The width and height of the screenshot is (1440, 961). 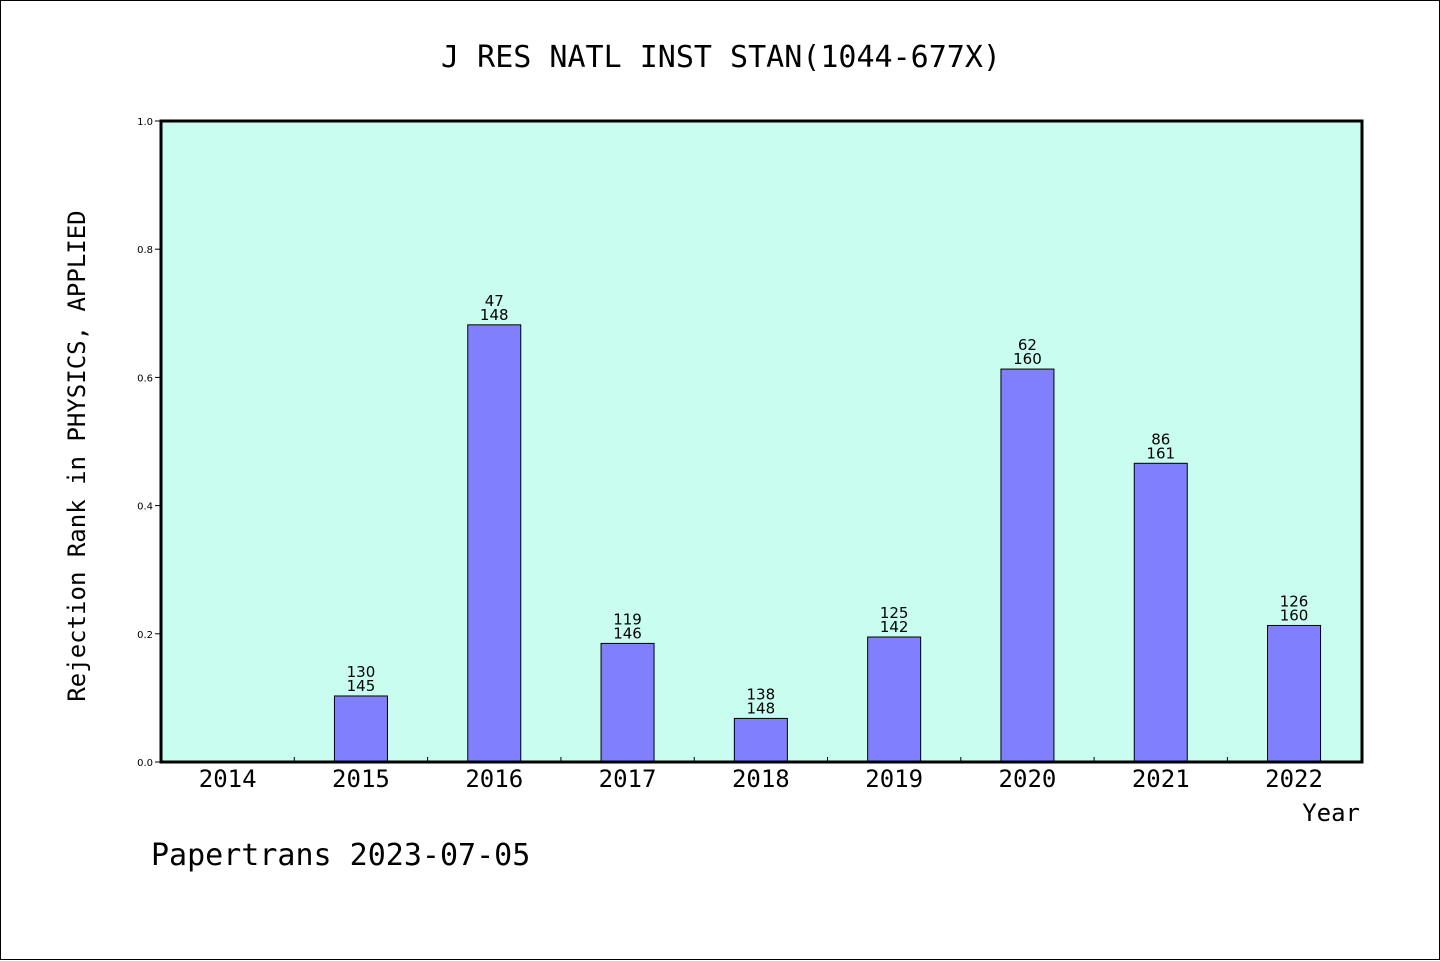 What do you see at coordinates (145, 378) in the screenshot?
I see `y-tick-label: 0.6` at bounding box center [145, 378].